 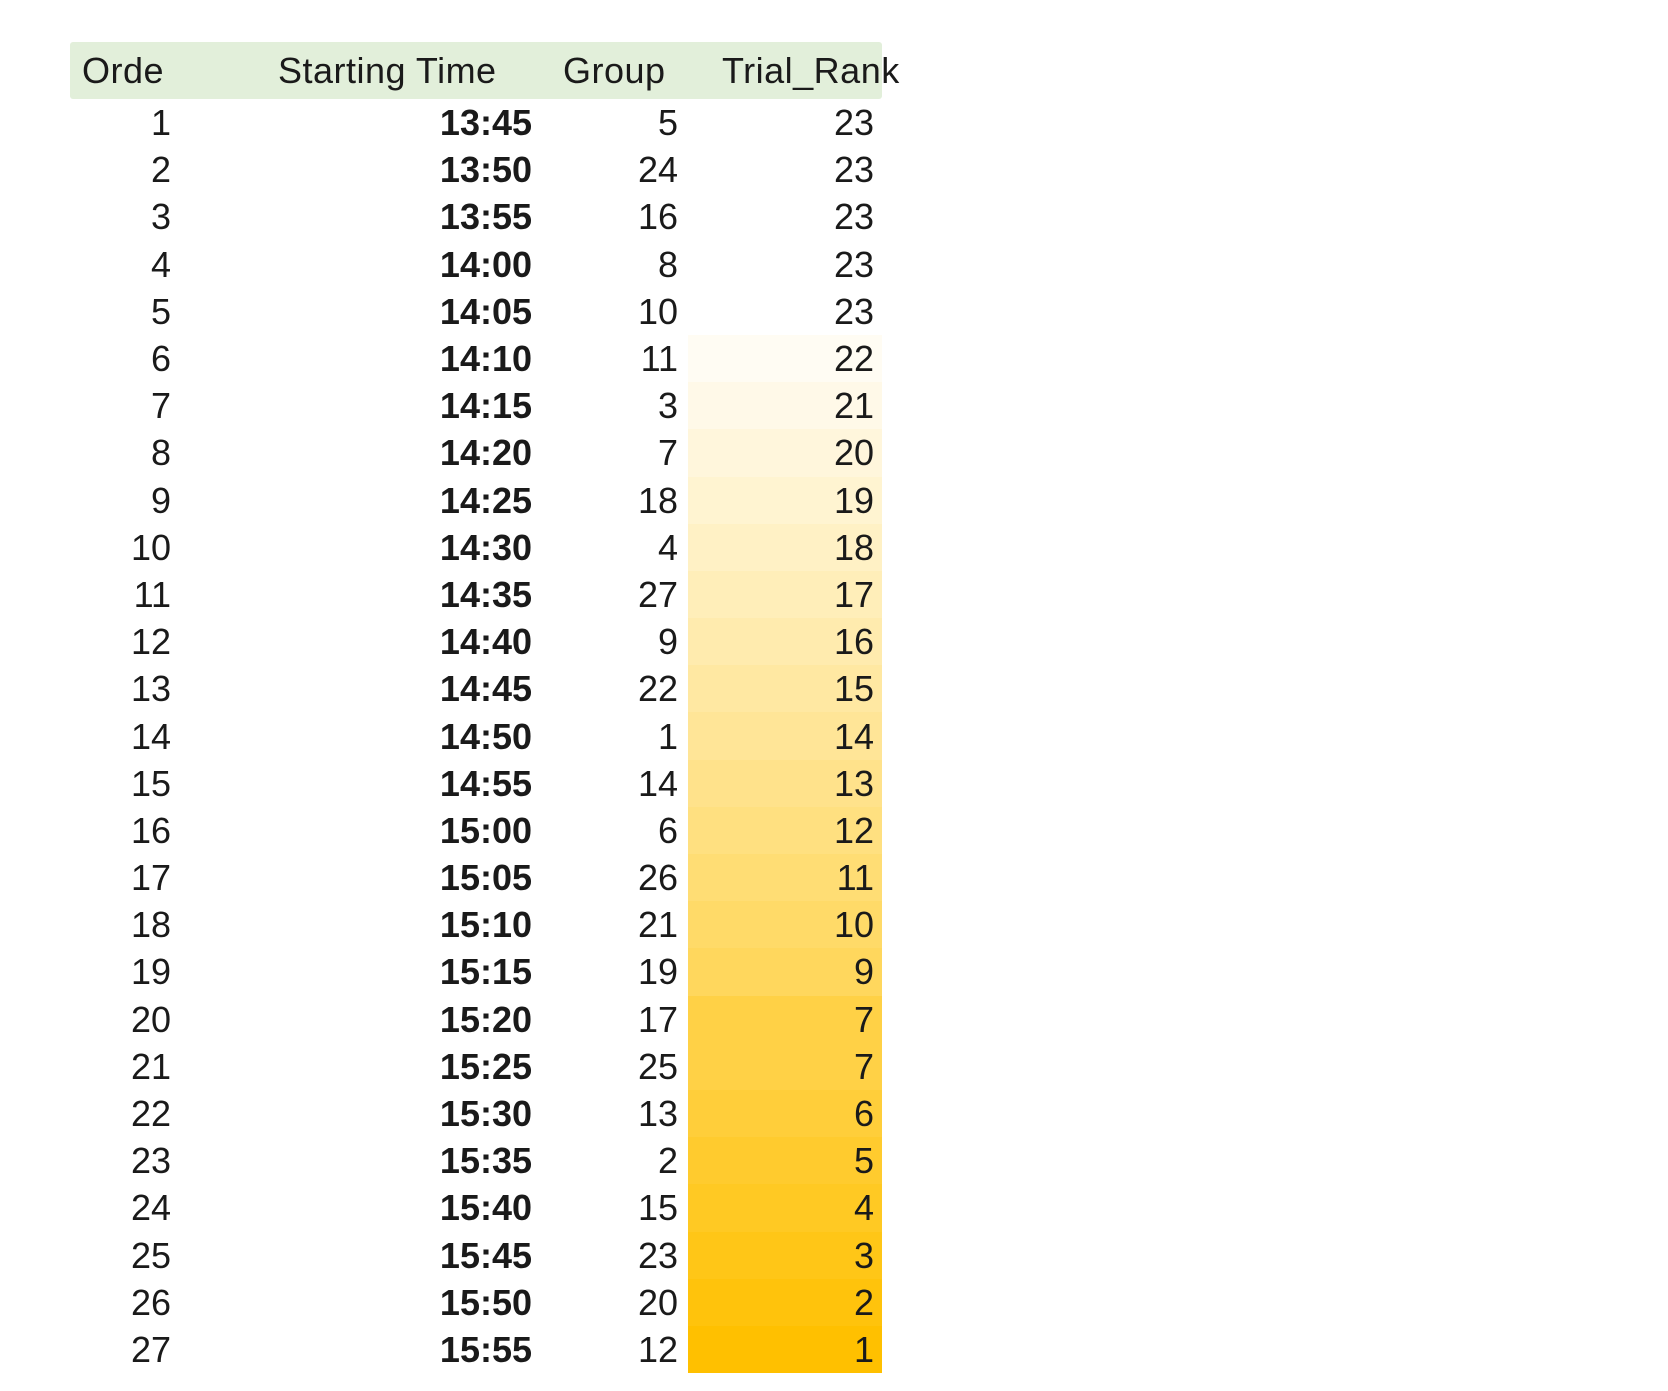 What do you see at coordinates (150, 830) in the screenshot?
I see `order-cell: 16` at bounding box center [150, 830].